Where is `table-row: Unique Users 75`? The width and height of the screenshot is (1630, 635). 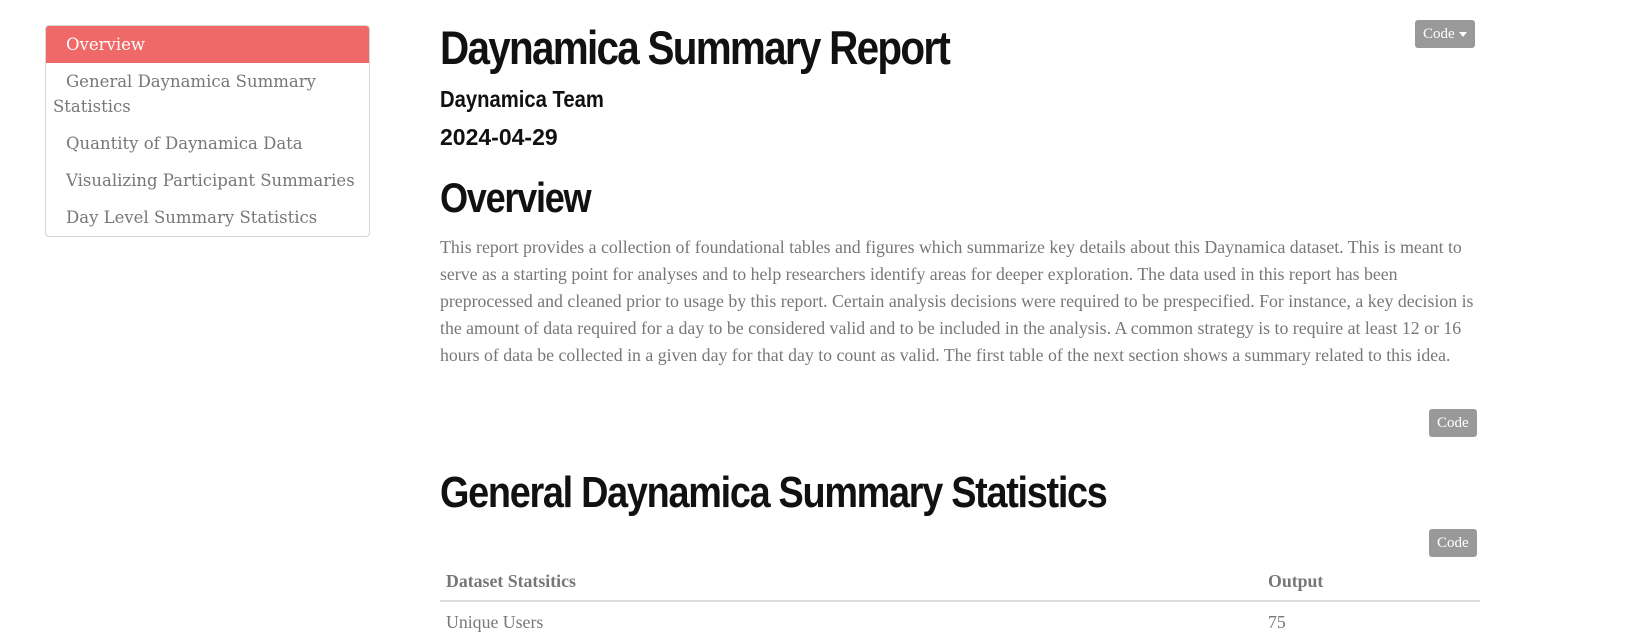 table-row: Unique Users 75 is located at coordinates (960, 618).